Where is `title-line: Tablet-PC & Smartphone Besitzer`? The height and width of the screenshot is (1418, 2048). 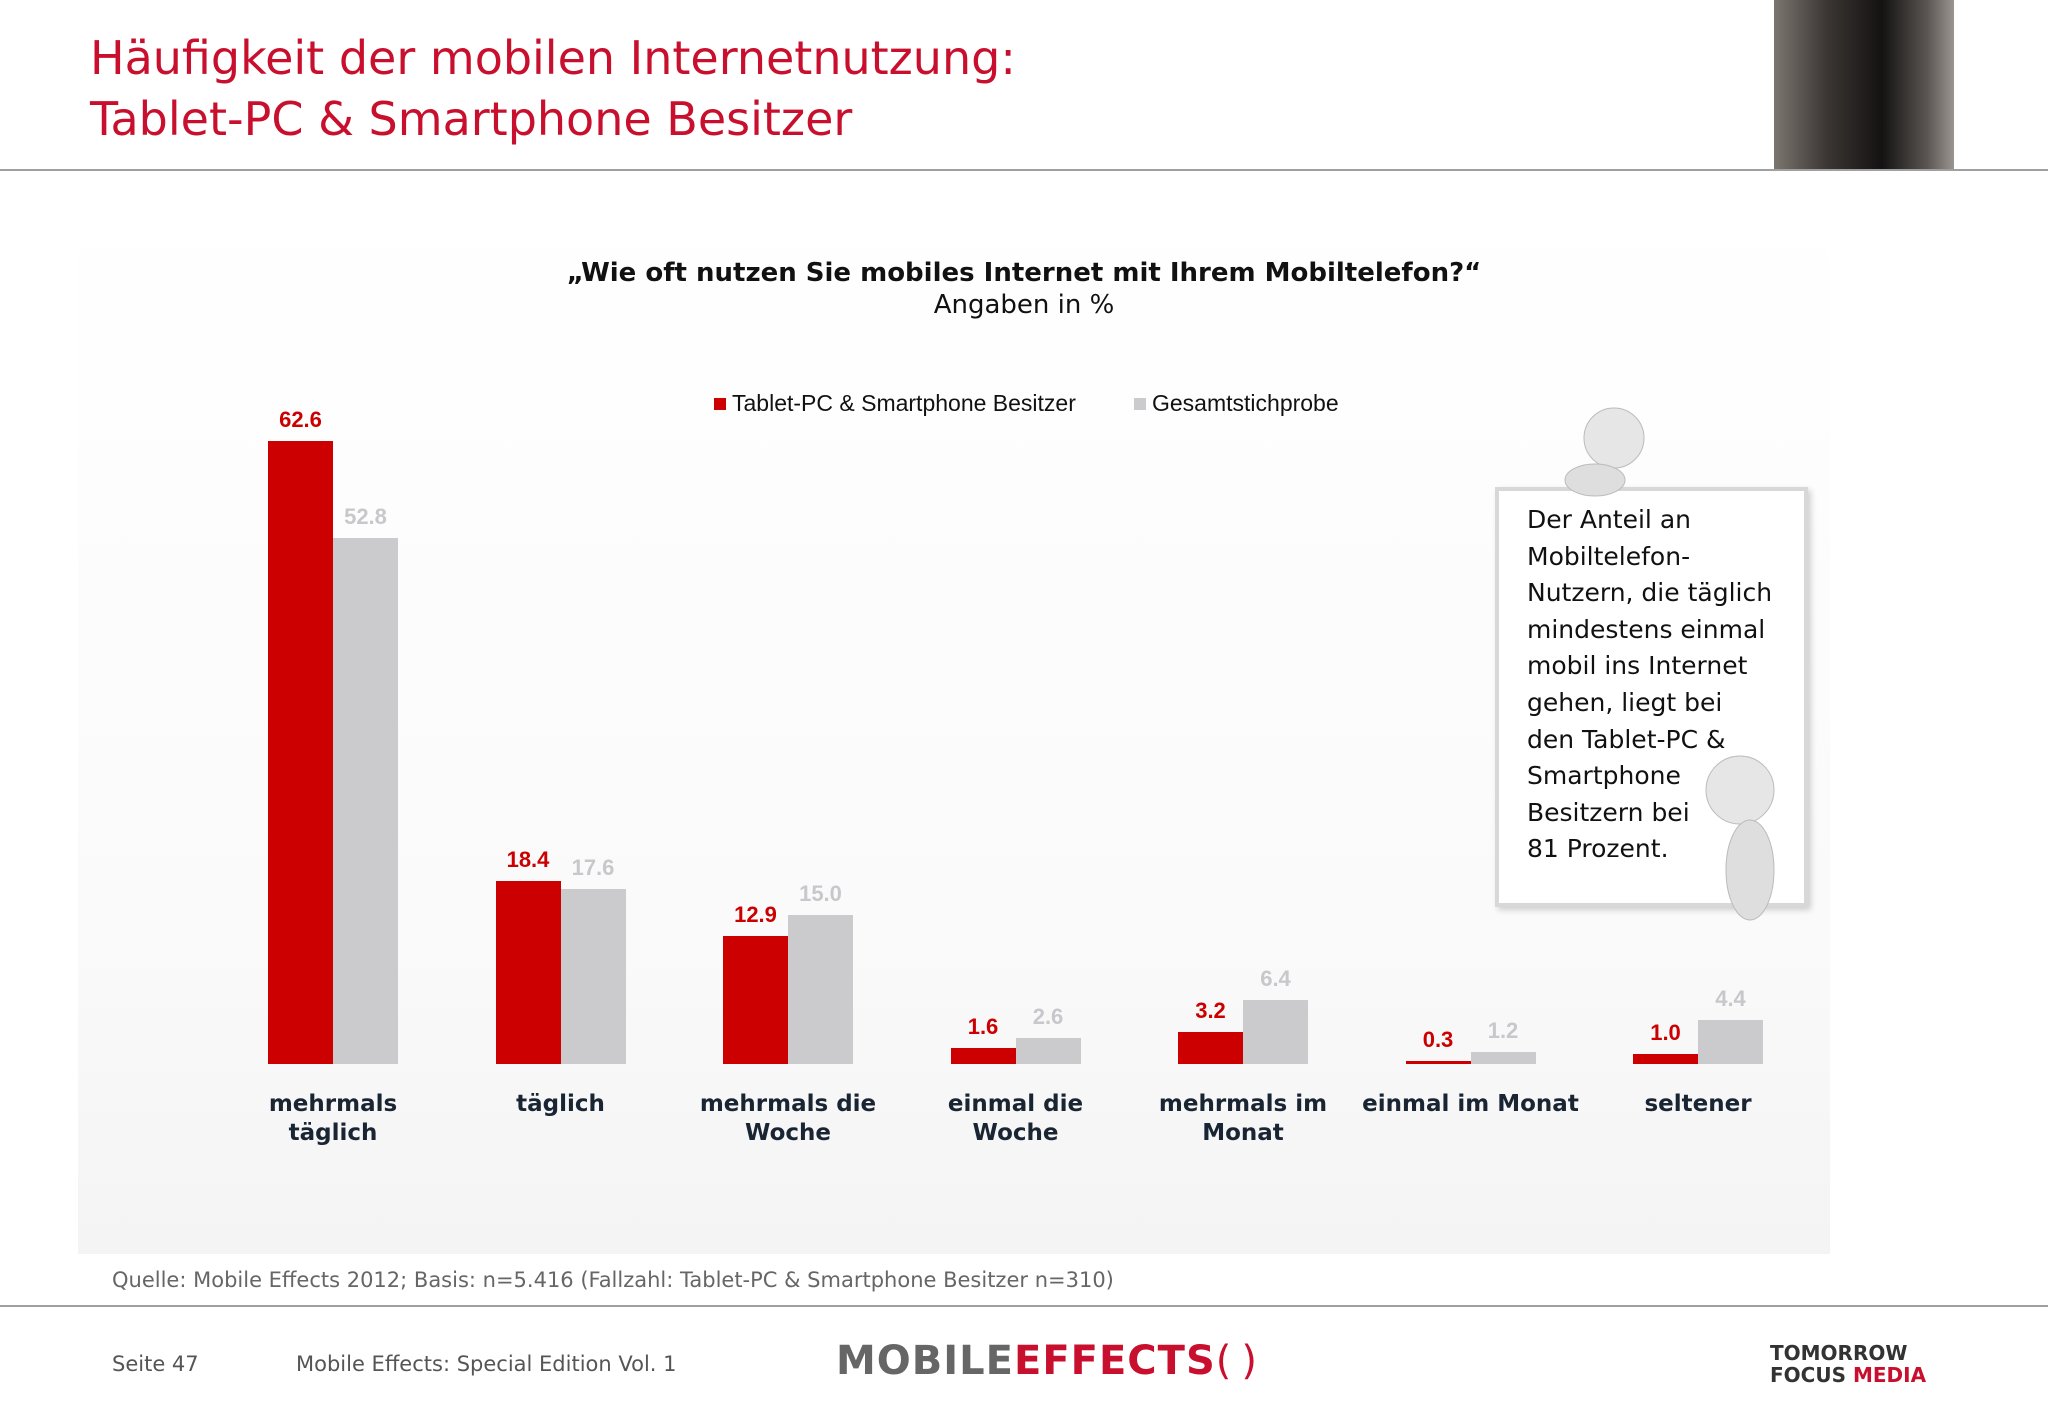 title-line: Tablet-PC & Smartphone Besitzer is located at coordinates (471, 119).